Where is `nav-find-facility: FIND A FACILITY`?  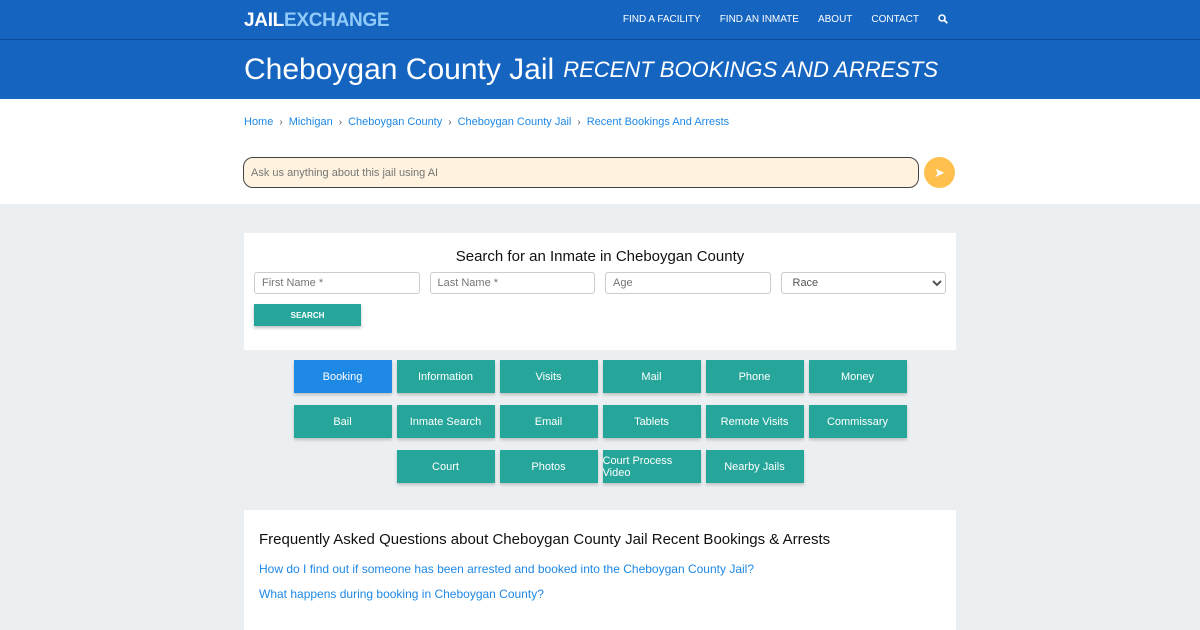
nav-find-facility: FIND A FACILITY is located at coordinates (661, 19).